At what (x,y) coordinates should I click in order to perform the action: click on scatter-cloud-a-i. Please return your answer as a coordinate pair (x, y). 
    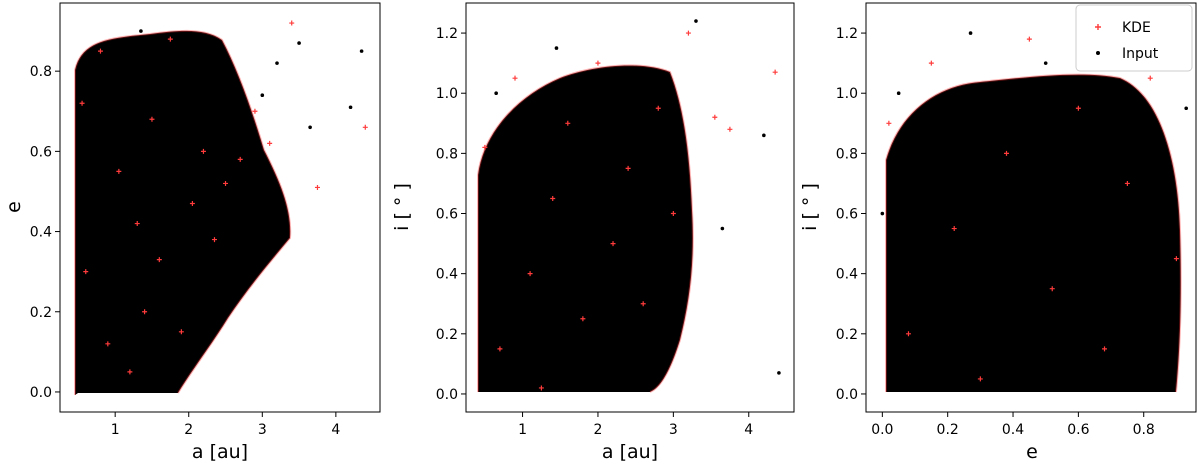
    Looking at the image, I should click on (585, 228).